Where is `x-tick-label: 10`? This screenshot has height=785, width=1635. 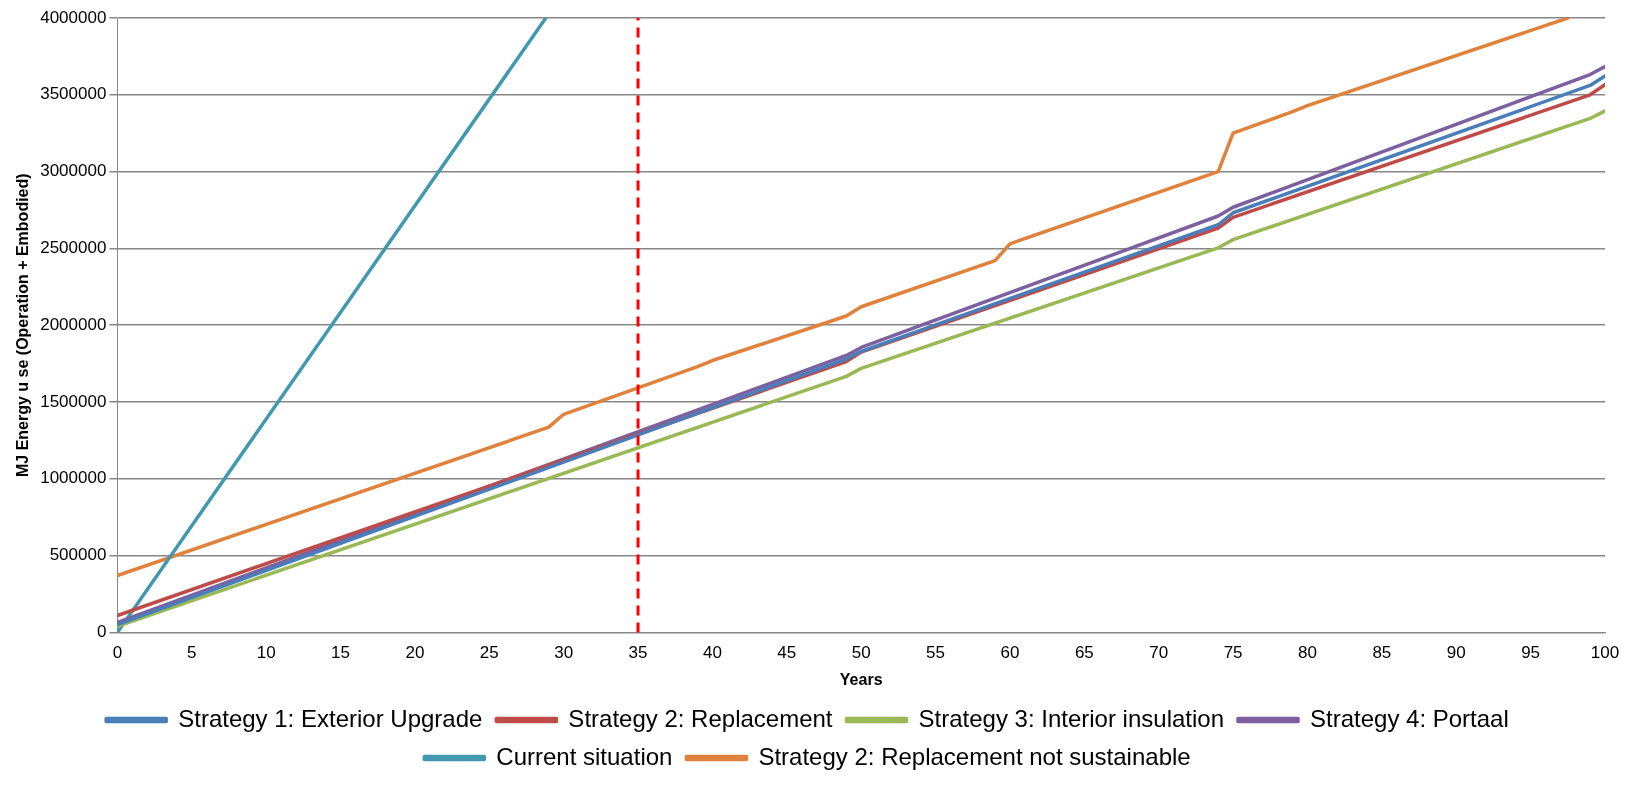 x-tick-label: 10 is located at coordinates (266, 653).